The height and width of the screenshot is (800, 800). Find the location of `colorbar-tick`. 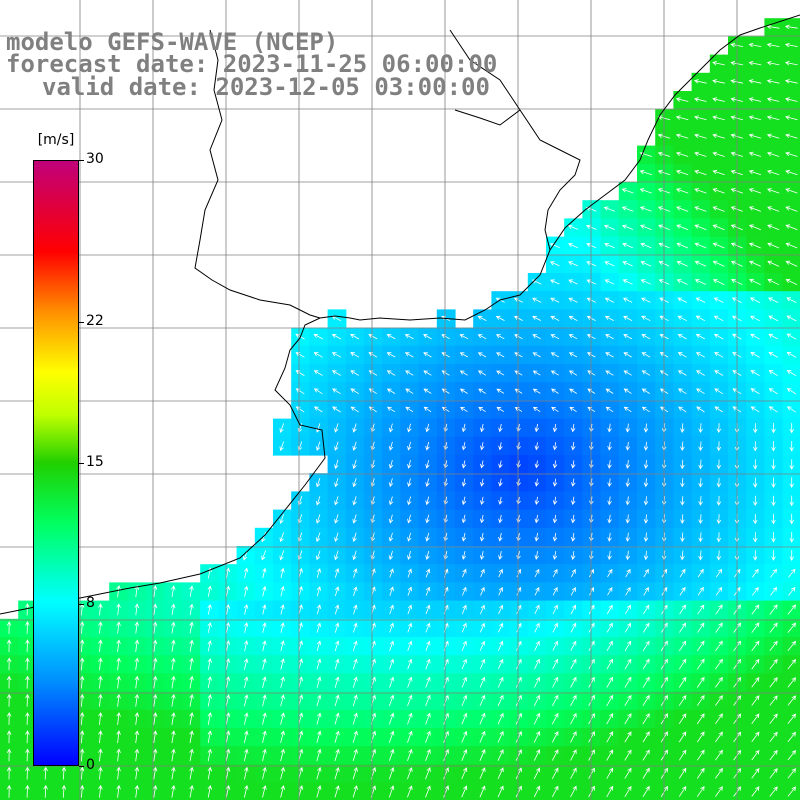

colorbar-tick is located at coordinates (81, 322).